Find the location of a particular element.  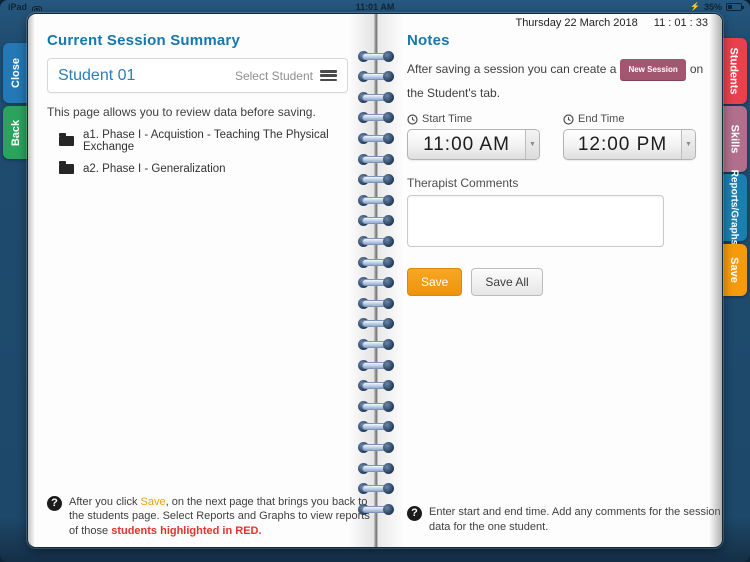

current-date: Thursday 22 March 2018 is located at coordinates (576, 23).